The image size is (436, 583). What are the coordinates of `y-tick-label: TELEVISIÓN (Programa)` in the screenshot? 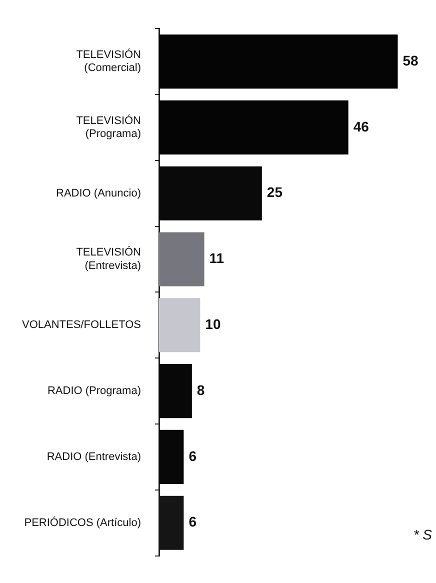 It's located at (109, 127).